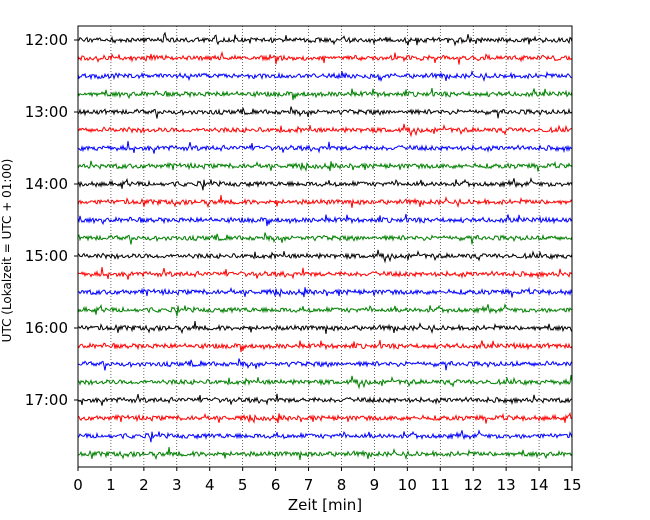 This screenshot has height=520, width=650. Describe the element at coordinates (7, 251) in the screenshot. I see `y-axis-label: UTC (Lokalzeit = UTC + 01:00)` at that location.